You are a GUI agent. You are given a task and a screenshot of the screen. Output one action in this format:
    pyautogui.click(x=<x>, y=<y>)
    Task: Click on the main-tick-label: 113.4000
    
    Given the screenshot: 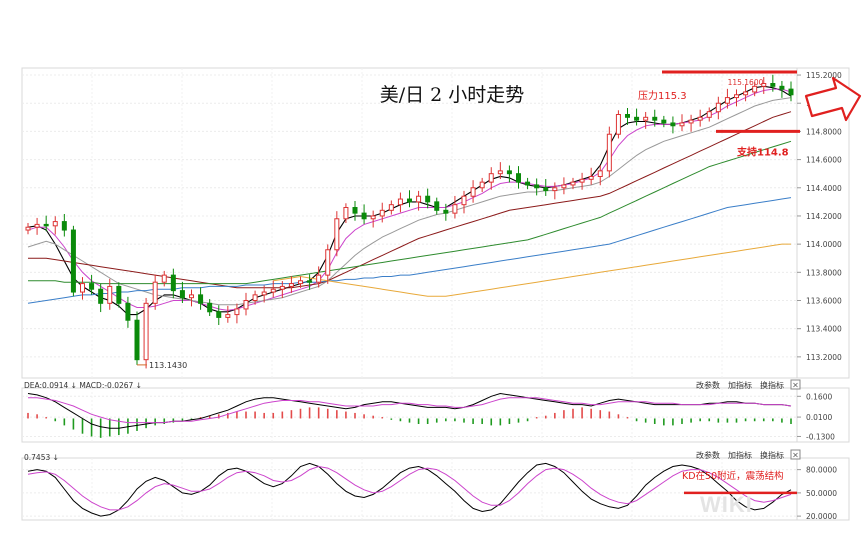 What is the action you would take?
    pyautogui.click(x=824, y=329)
    